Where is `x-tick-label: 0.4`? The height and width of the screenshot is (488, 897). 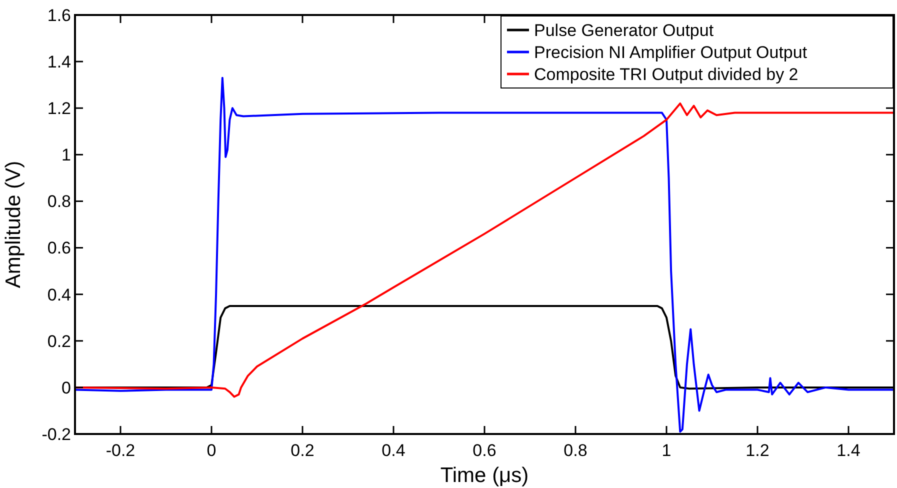 x-tick-label: 0.4 is located at coordinates (394, 450).